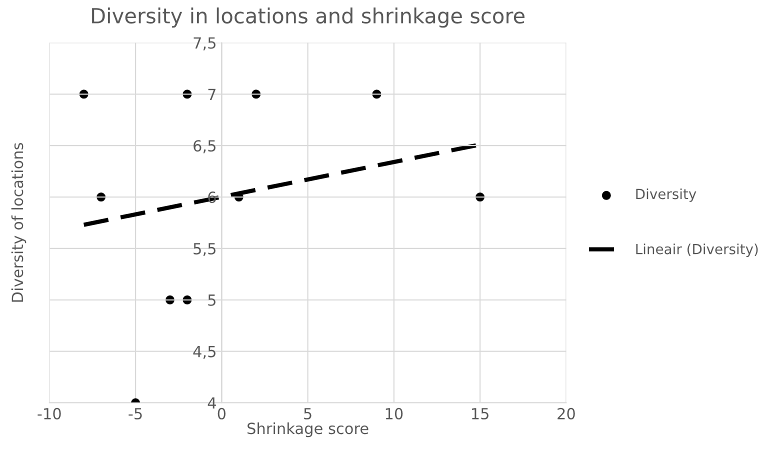 The image size is (760, 450). I want to click on y-tick-label: 7,5, so click(205, 43).